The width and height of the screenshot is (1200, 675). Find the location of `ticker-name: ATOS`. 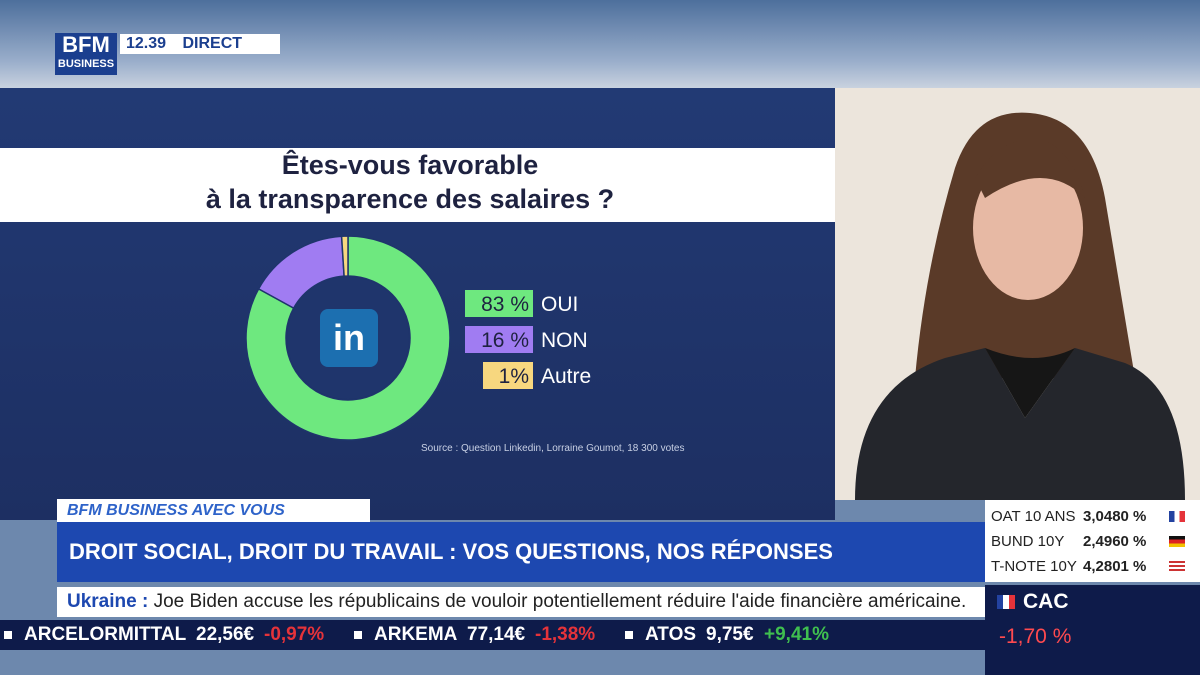

ticker-name: ATOS is located at coordinates (671, 634).